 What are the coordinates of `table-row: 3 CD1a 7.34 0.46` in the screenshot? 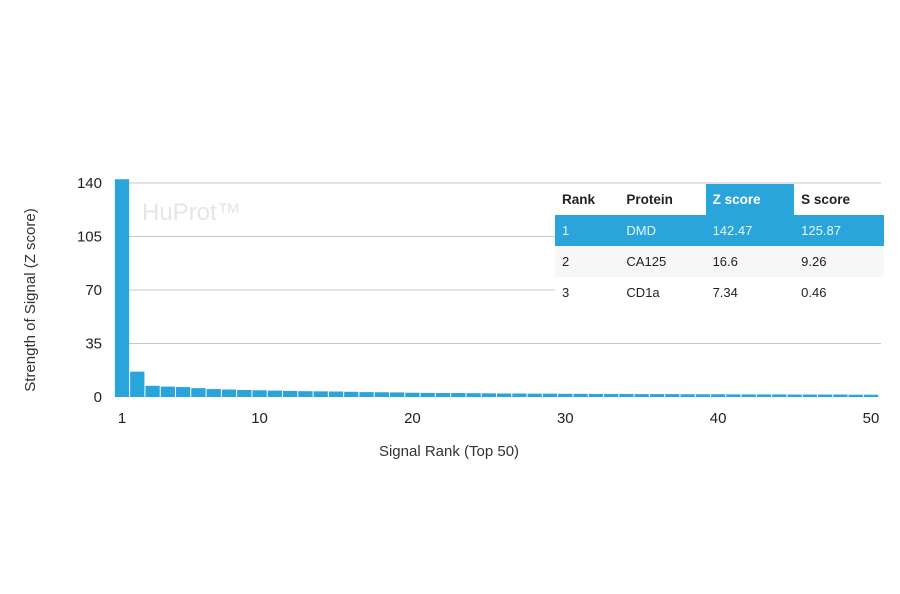 It's located at (719, 292).